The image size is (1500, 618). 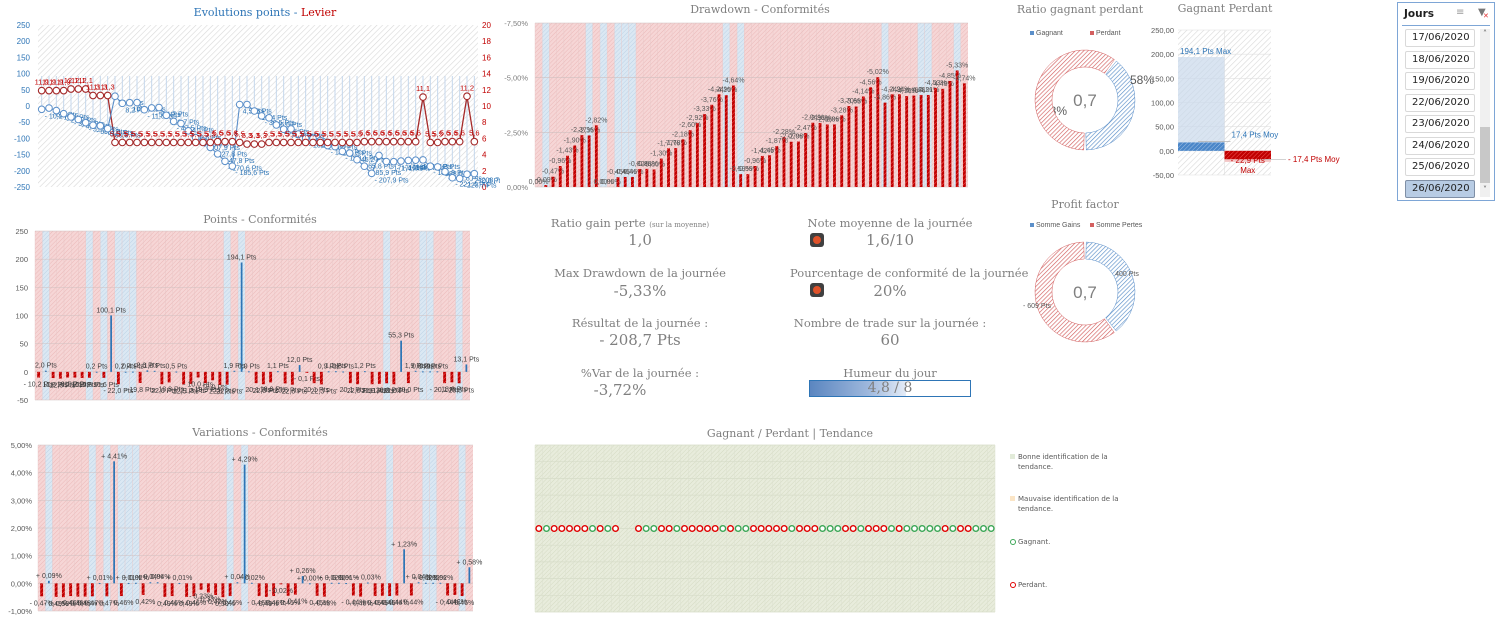 I want to click on variation-data-label: + 0,01%, so click(x=179, y=578).